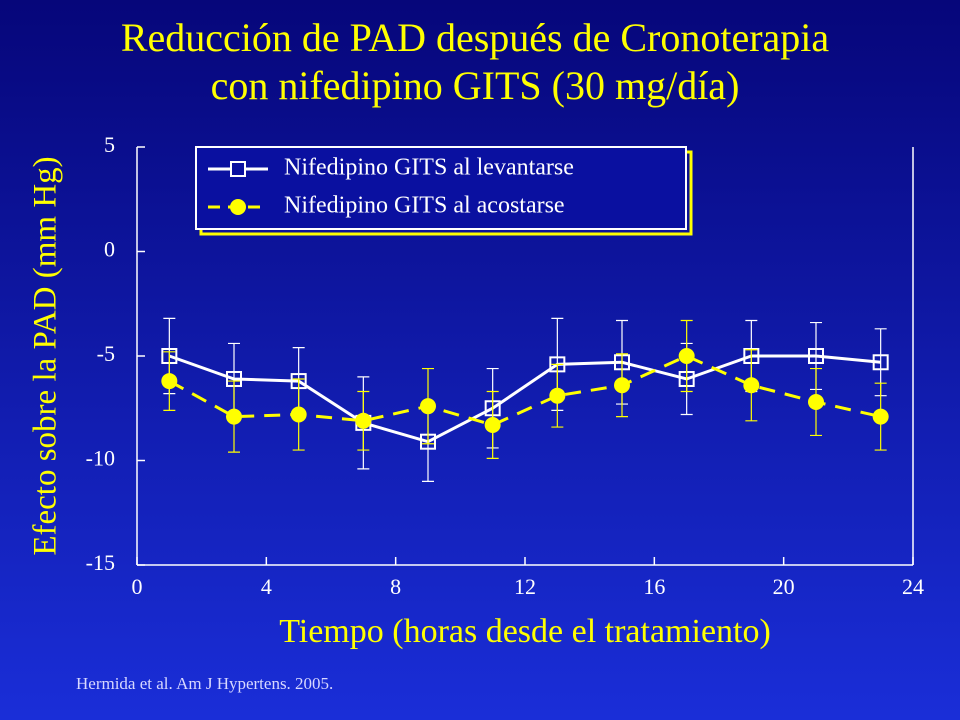  I want to click on y-tick-label: 5, so click(109, 144).